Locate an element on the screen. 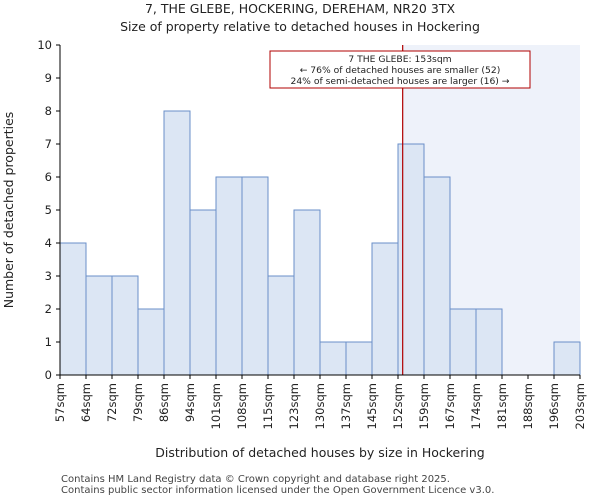  y-tick-label-3: 3 is located at coordinates (48, 276).